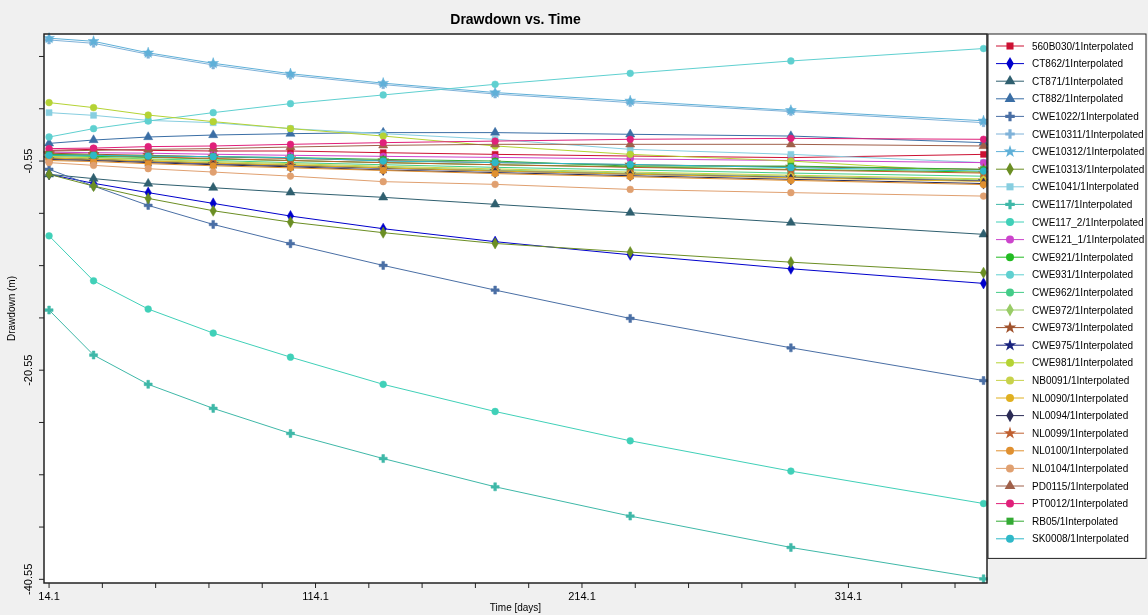 Image resolution: width=1148 pixels, height=615 pixels. I want to click on legend-label: CWE931/1Interpolated, so click(1083, 275).